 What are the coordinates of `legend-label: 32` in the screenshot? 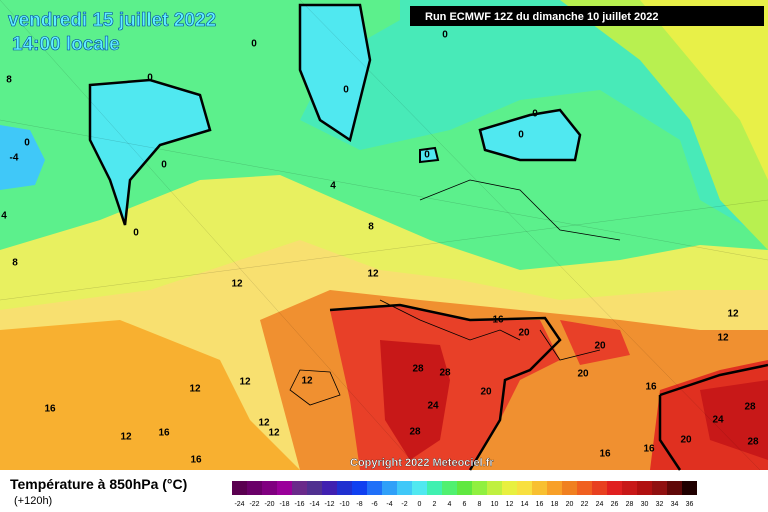 It's located at (660, 504).